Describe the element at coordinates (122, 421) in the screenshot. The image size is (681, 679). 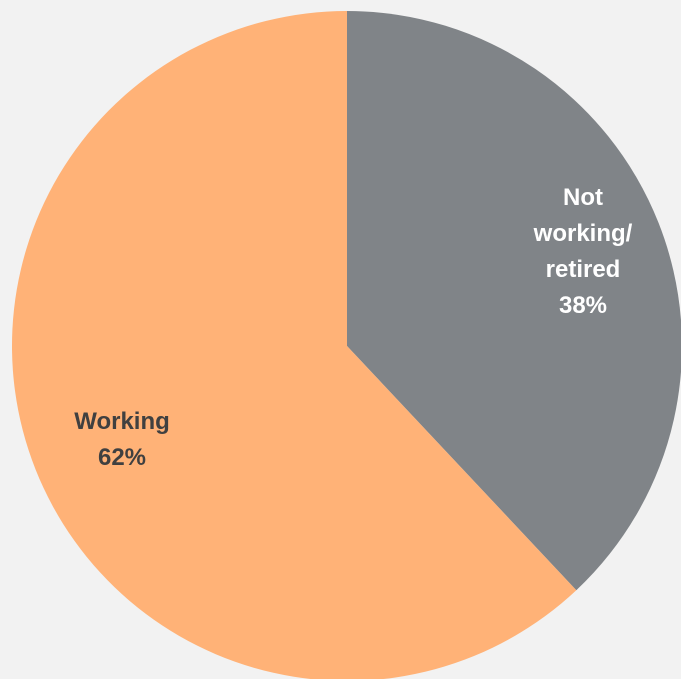
I see `pie-slice-name-line: Working` at that location.